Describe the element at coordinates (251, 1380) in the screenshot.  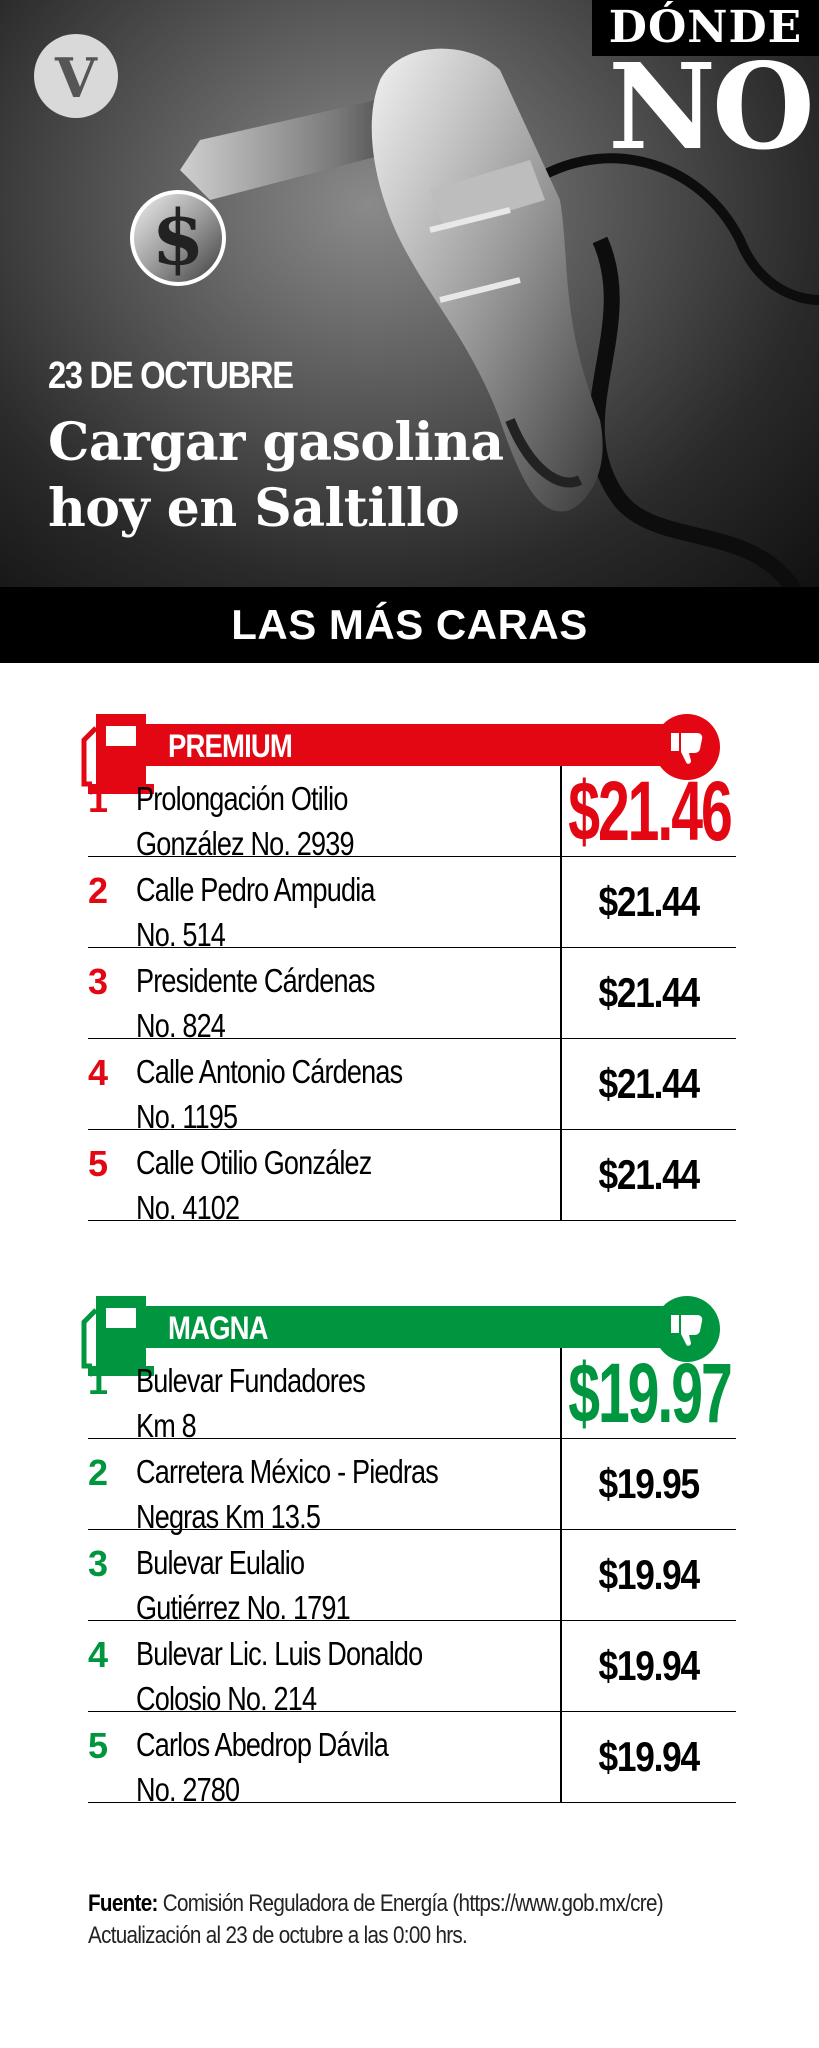
I see `address-line1: Bulevar Fundadores` at that location.